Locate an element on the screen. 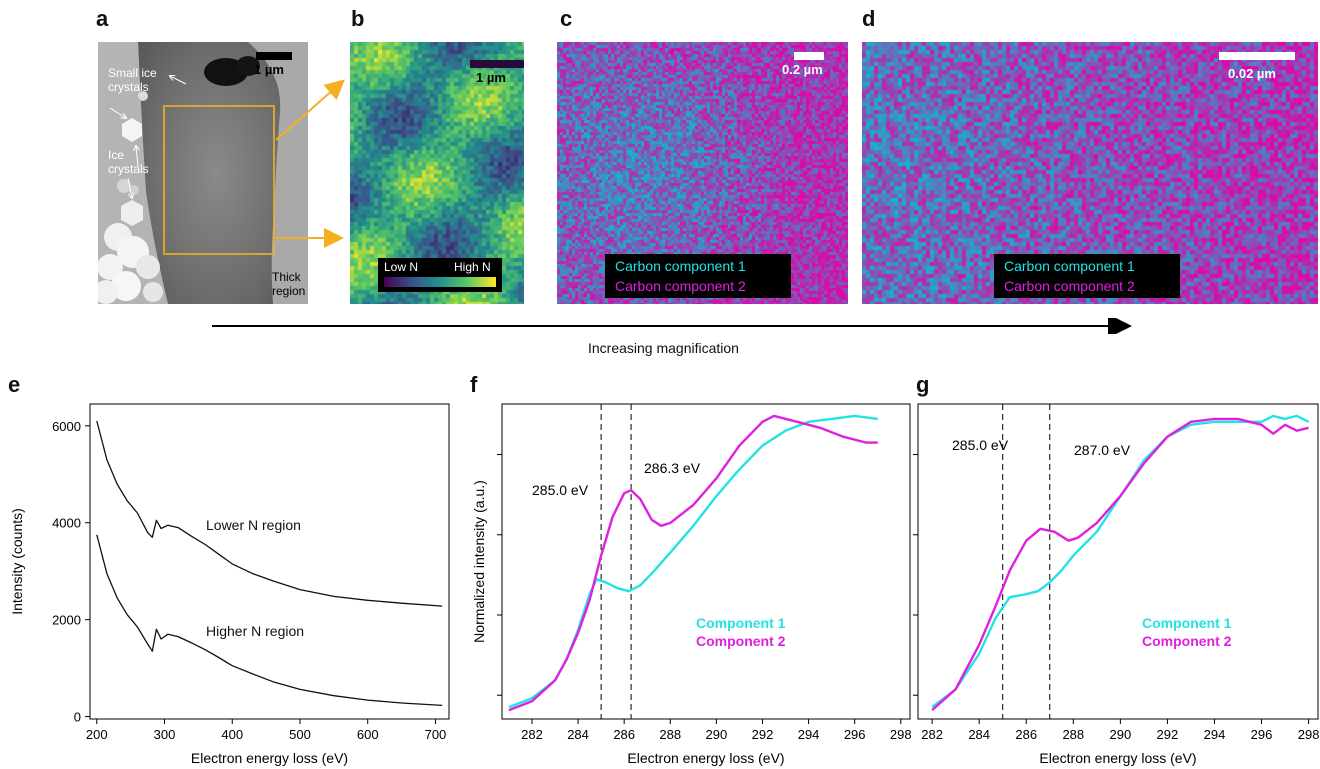 The image size is (1320, 769). colorbar-low-label: Low N is located at coordinates (401, 267).